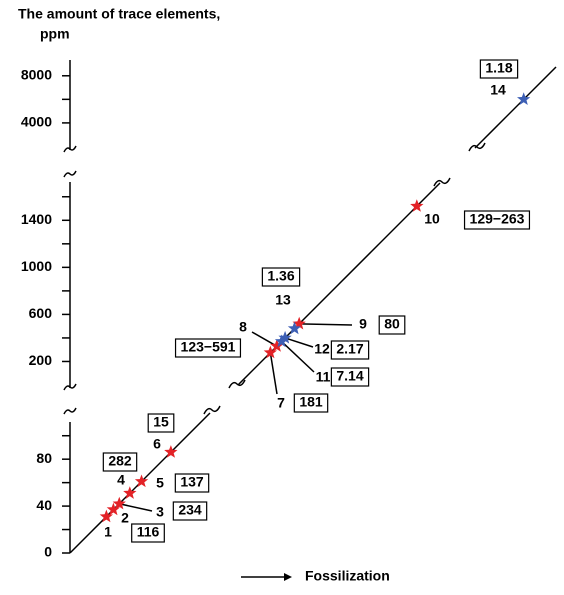  What do you see at coordinates (36, 219) in the screenshot?
I see `y-tick-label: 1400` at bounding box center [36, 219].